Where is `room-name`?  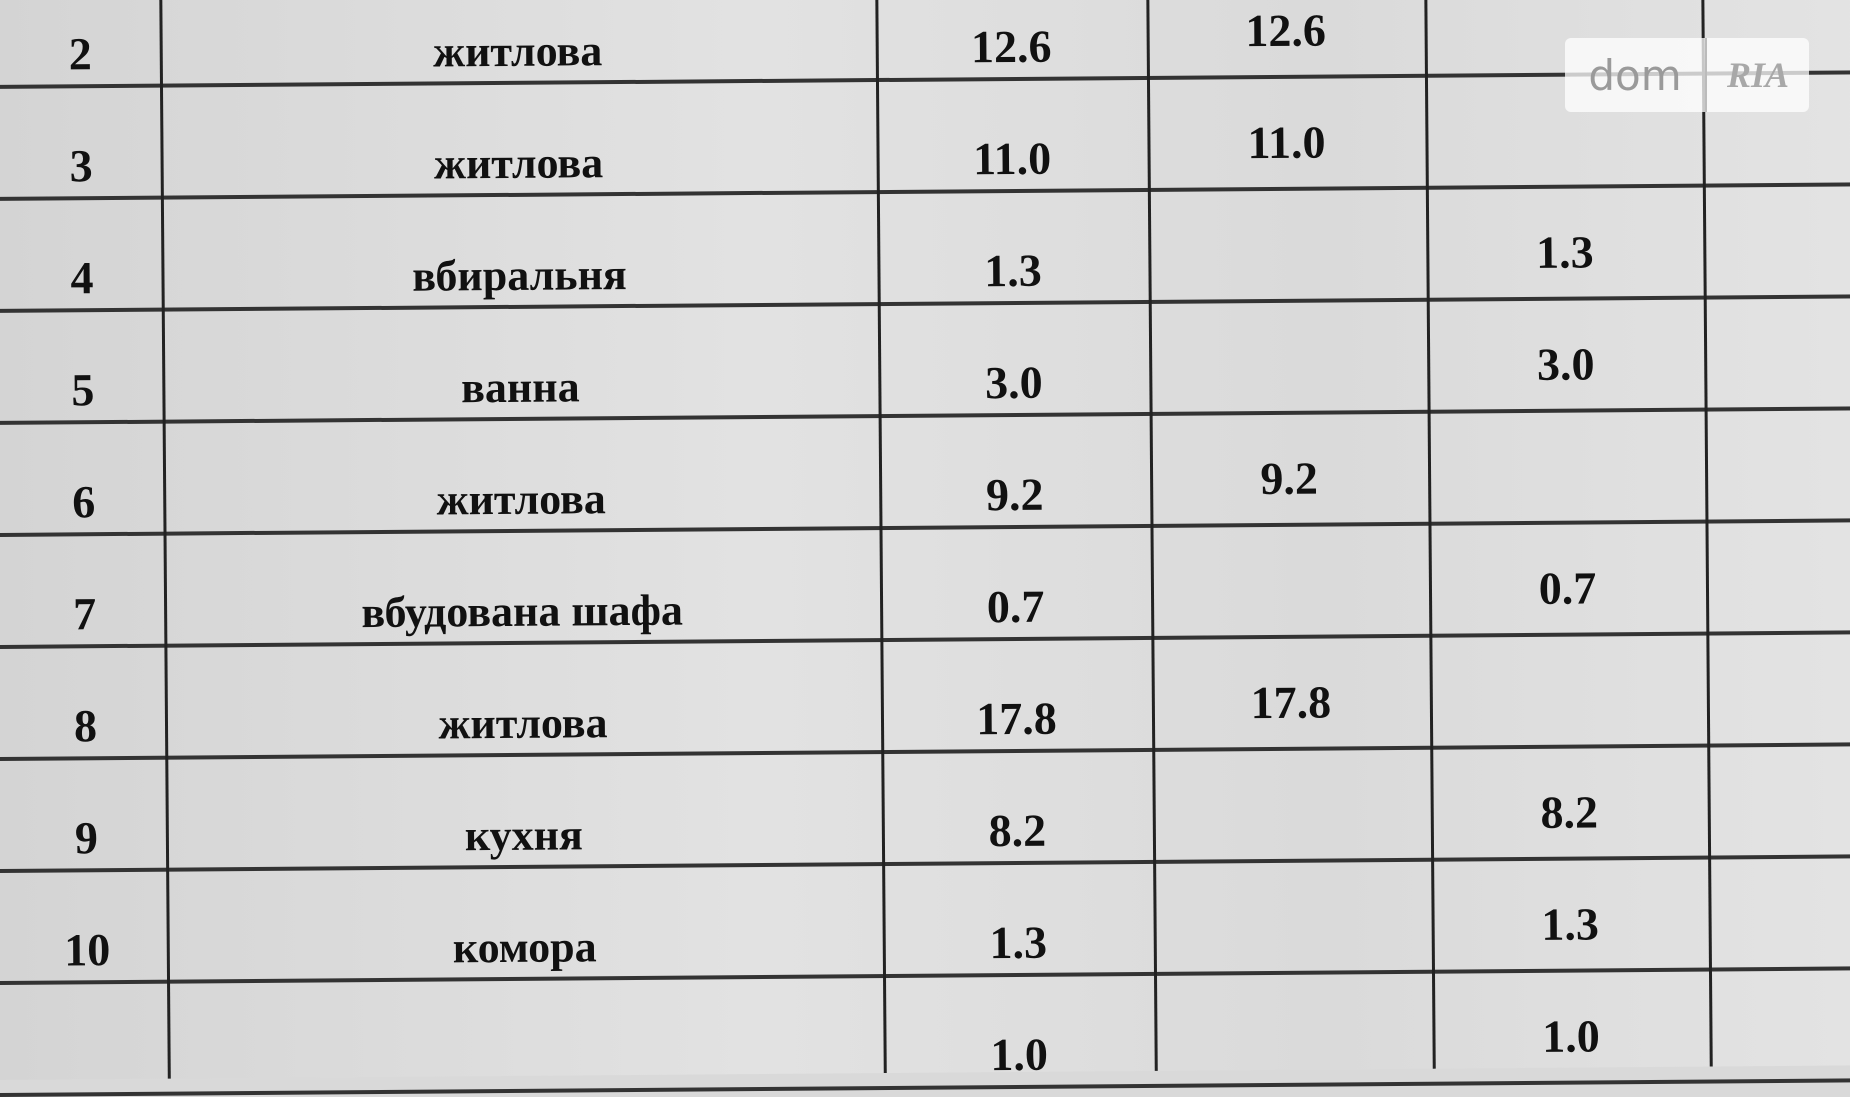
room-name is located at coordinates (525, 1033).